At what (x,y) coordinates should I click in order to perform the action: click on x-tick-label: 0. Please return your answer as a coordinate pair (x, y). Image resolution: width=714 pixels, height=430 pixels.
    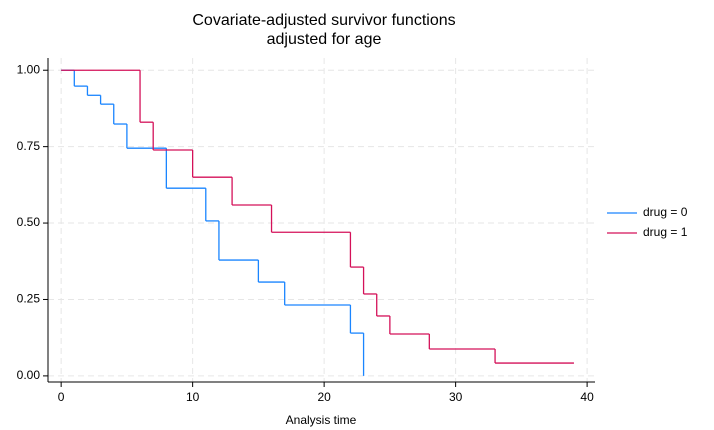
    Looking at the image, I should click on (61, 397).